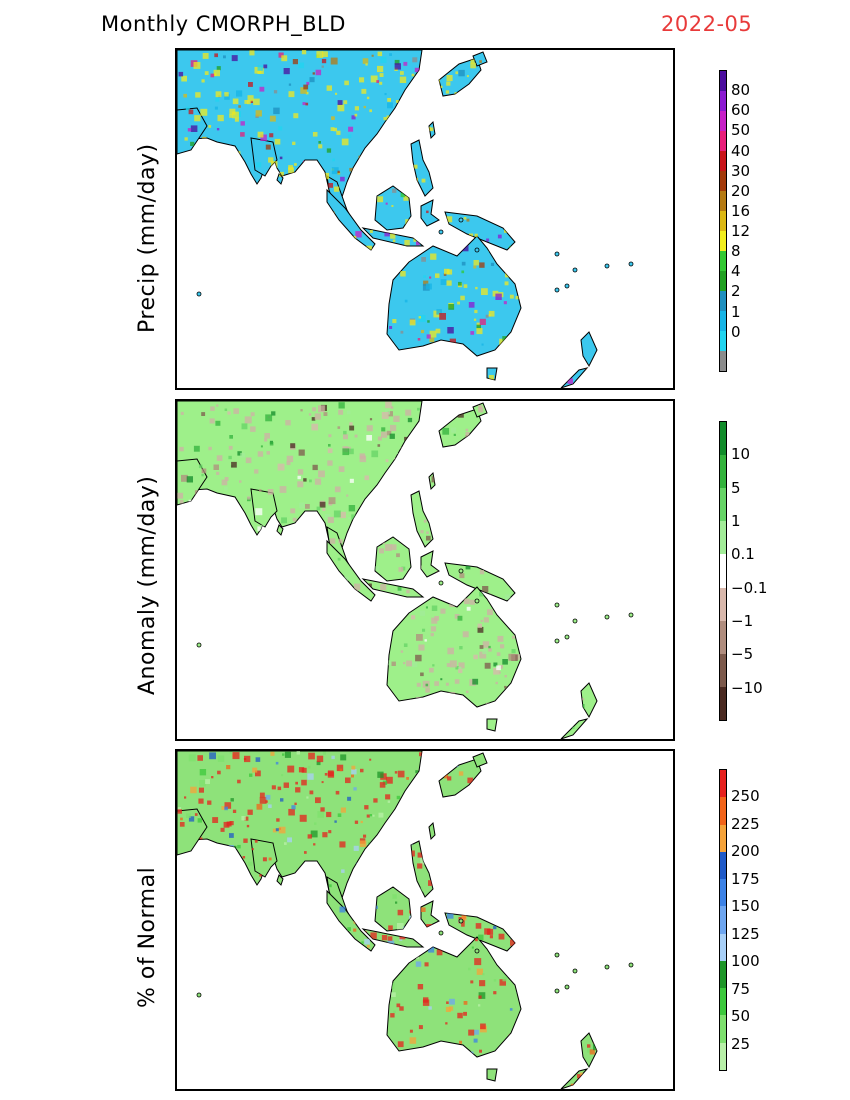 The image size is (850, 1100). What do you see at coordinates (147, 585) in the screenshot?
I see `ylabel-anomaly: Anomaly (mm/day)` at bounding box center [147, 585].